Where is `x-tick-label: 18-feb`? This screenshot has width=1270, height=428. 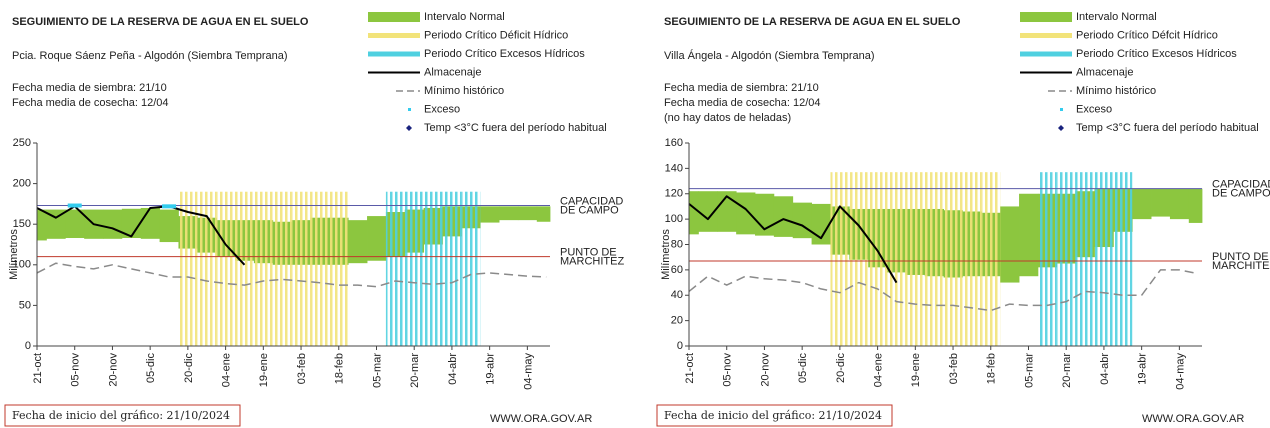 x-tick-label: 18-feb is located at coordinates (992, 368).